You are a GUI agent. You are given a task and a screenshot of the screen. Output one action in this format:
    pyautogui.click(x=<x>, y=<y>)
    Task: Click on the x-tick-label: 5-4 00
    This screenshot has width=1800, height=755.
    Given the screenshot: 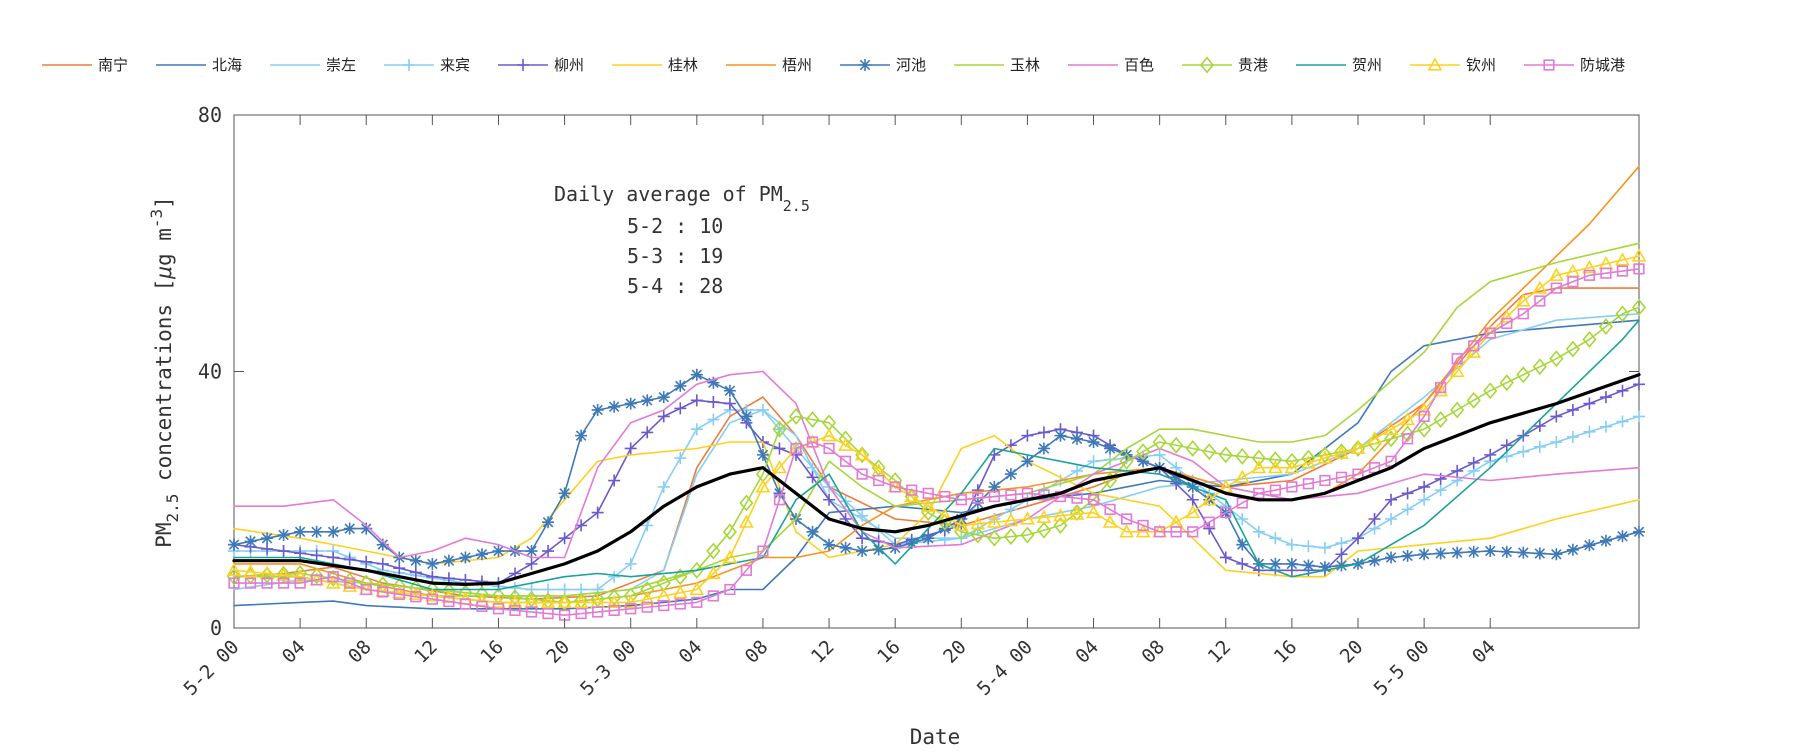 What is the action you would take?
    pyautogui.click(x=1005, y=668)
    